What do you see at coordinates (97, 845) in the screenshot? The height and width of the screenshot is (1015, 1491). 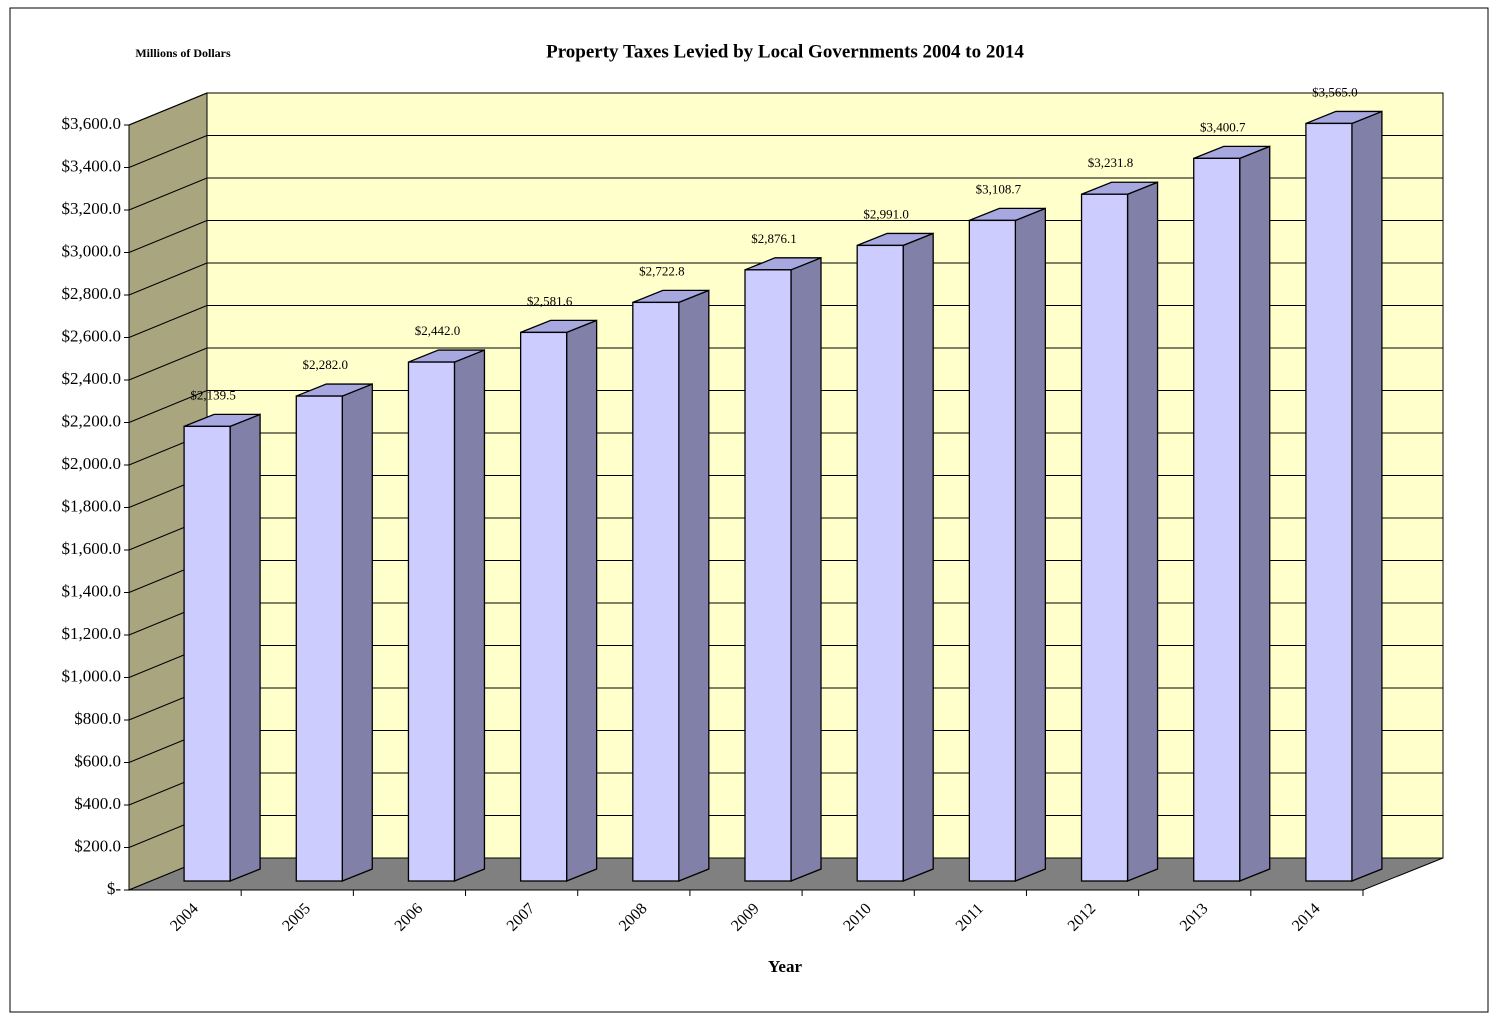 I see `y-tick-label: $200.0` at bounding box center [97, 845].